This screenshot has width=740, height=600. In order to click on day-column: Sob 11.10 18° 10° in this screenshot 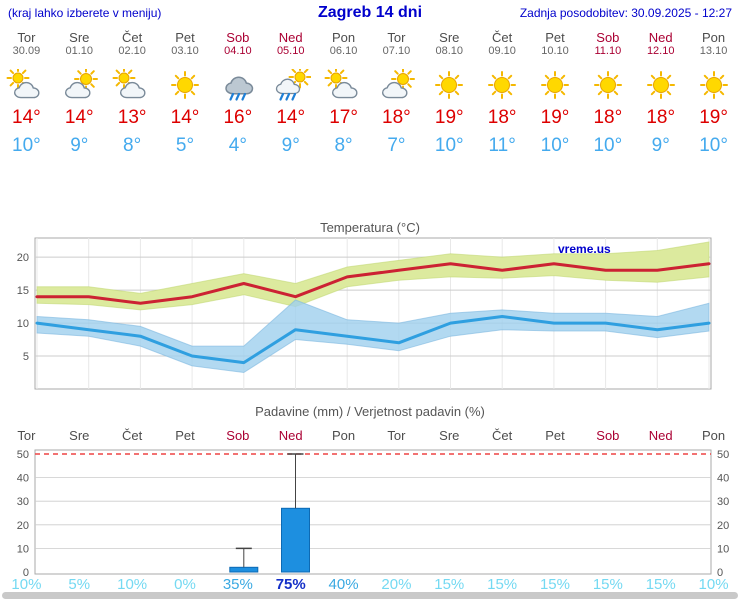, I will do `click(607, 94)`.